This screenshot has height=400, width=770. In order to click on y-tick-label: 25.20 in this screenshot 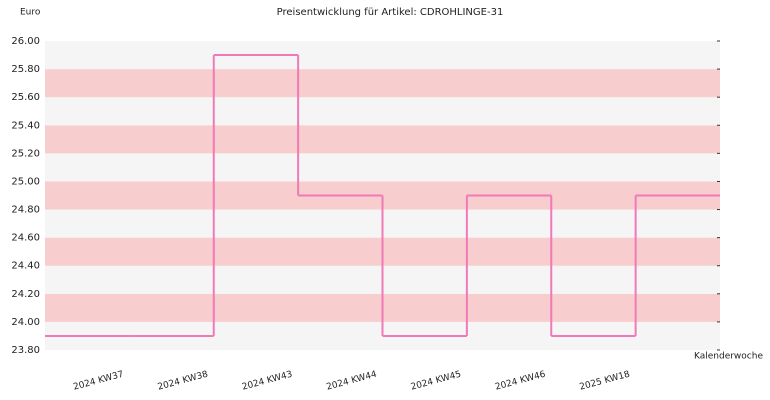, I will do `click(25, 153)`.